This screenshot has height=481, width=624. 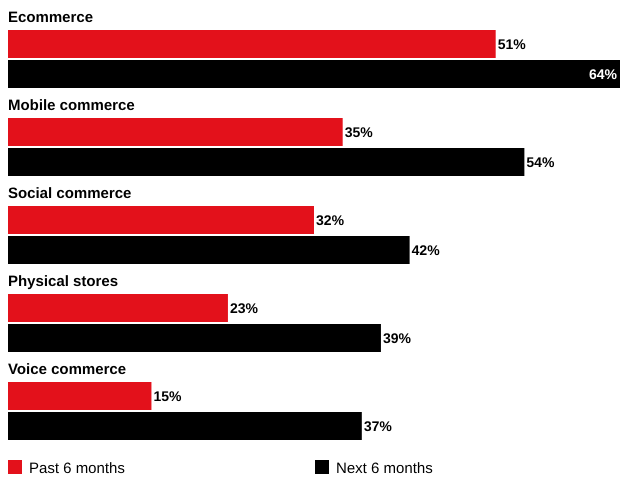 What do you see at coordinates (330, 220) in the screenshot?
I see `data-label: 32%` at bounding box center [330, 220].